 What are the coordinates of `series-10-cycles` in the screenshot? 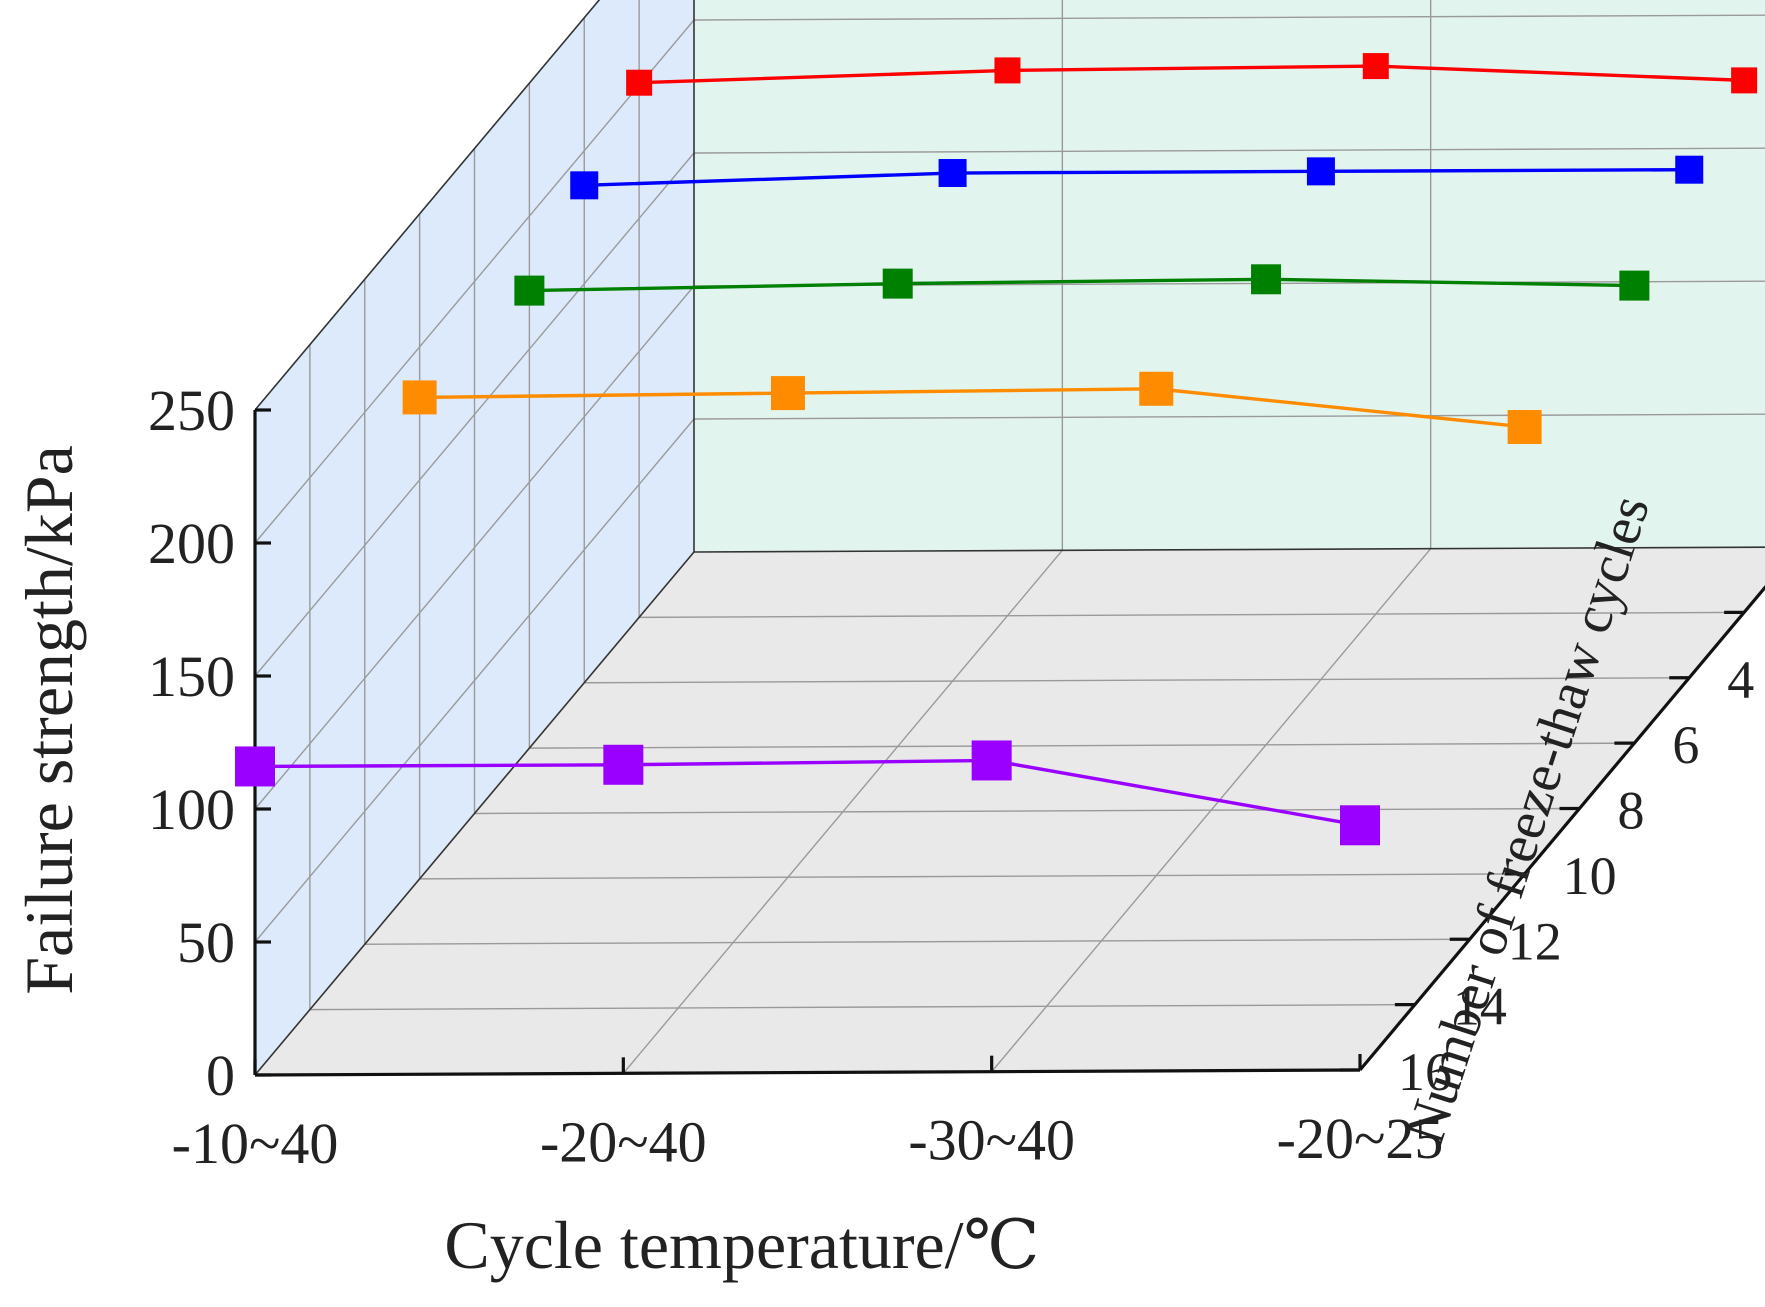 It's located at (972, 407).